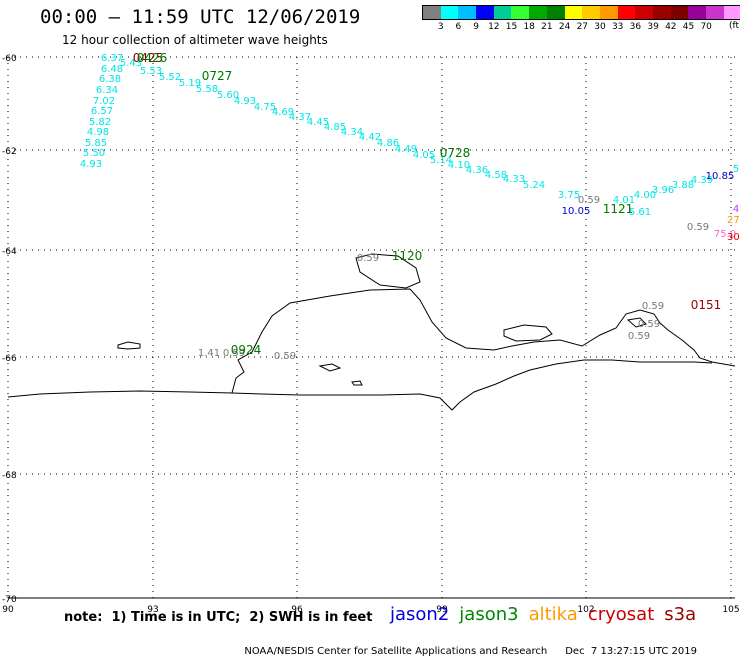 This screenshot has width=740, height=657. What do you see at coordinates (706, 27) in the screenshot?
I see `colorbar-label: 70` at bounding box center [706, 27].